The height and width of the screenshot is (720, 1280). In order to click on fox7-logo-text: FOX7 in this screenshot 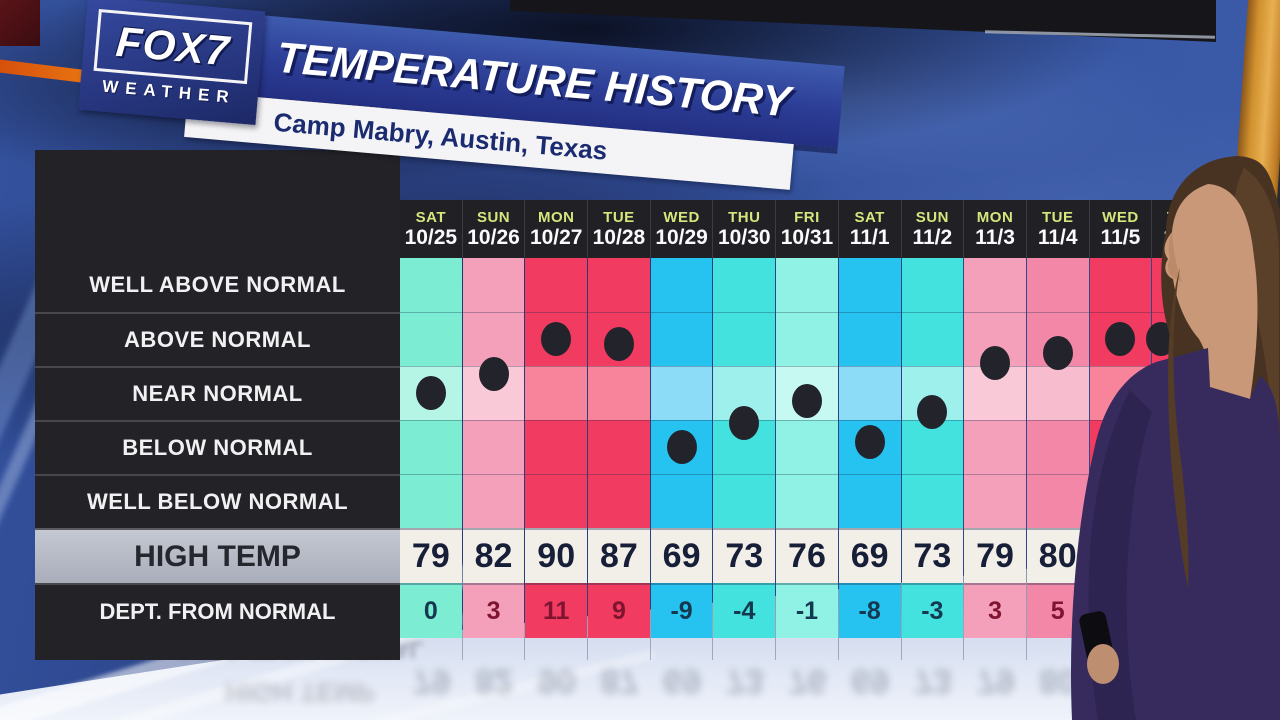, I will do `click(173, 46)`.